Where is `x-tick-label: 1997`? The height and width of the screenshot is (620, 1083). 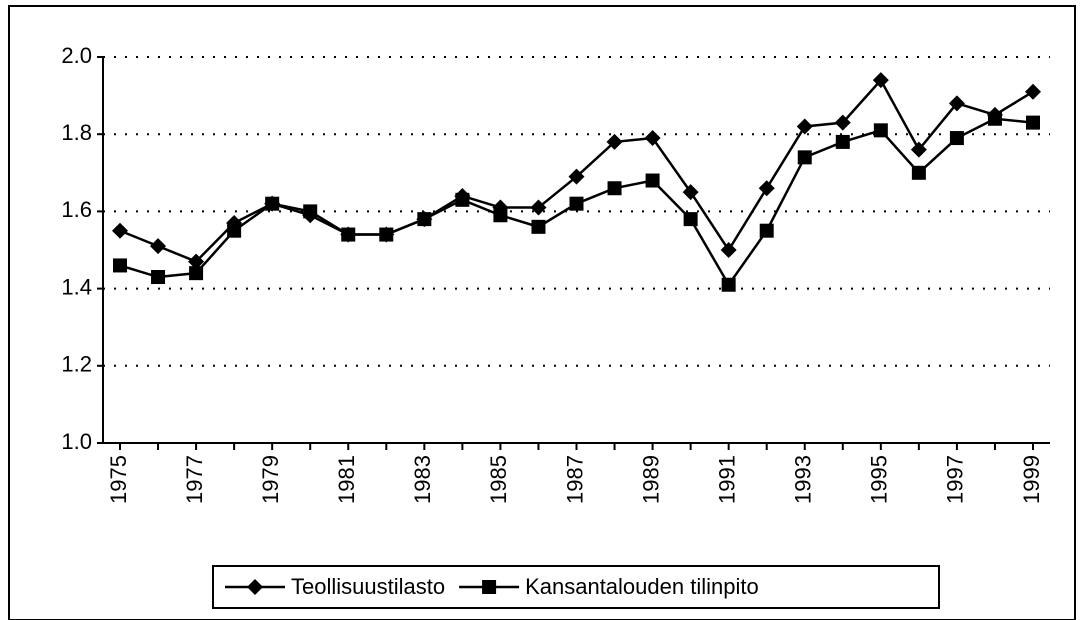
x-tick-label: 1997 is located at coordinates (955, 479).